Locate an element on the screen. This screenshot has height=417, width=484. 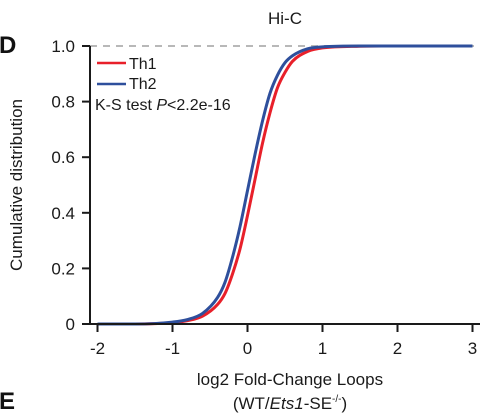
x-tick-label: 1 is located at coordinates (322, 348).